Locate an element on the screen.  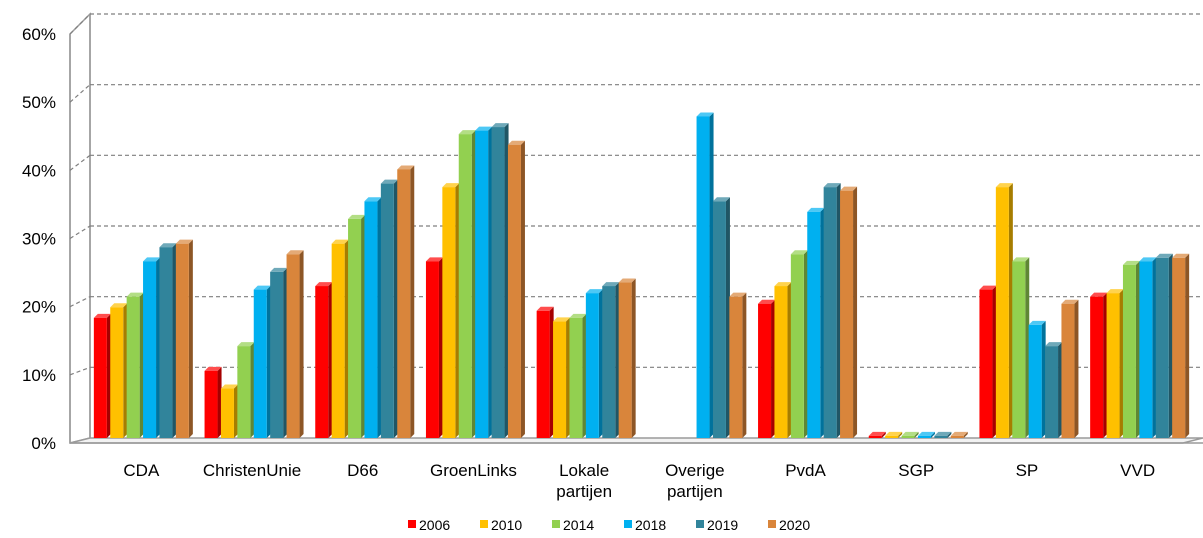
y-tick-label: 60% is located at coordinates (39, 34).